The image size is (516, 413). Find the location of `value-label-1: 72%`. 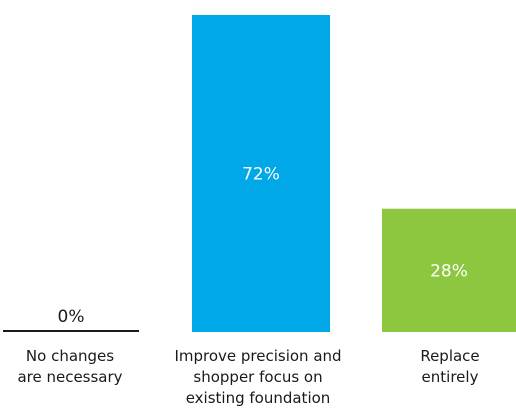

value-label-1: 72% is located at coordinates (261, 175).